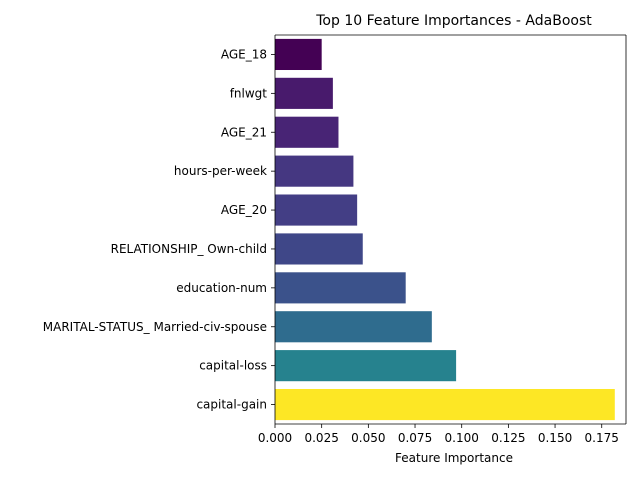 The width and height of the screenshot is (640, 480). Describe the element at coordinates (220, 171) in the screenshot. I see `y-tick-label: hours-per-week` at that location.